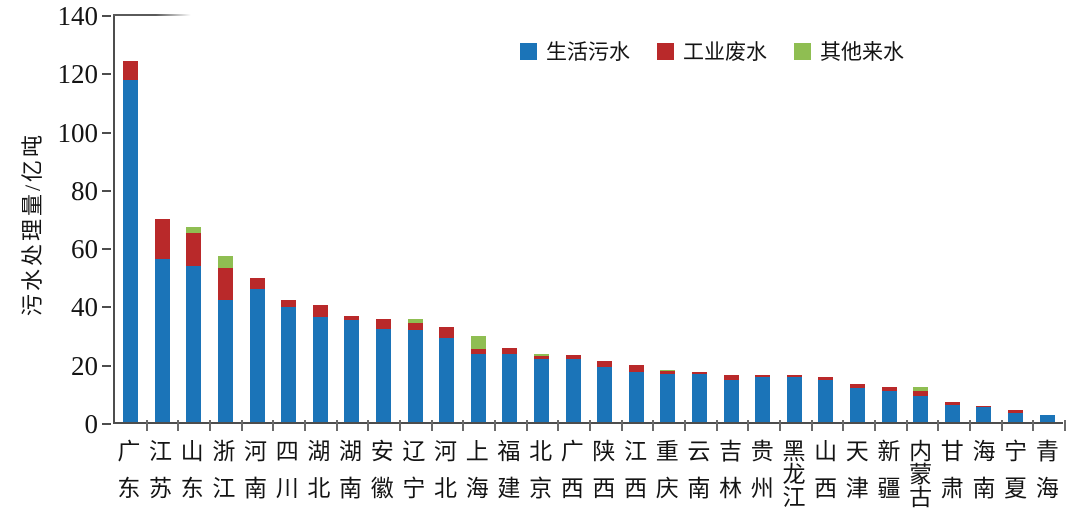  Describe the element at coordinates (889, 219) in the screenshot. I see `bar-slot-新疆` at that location.